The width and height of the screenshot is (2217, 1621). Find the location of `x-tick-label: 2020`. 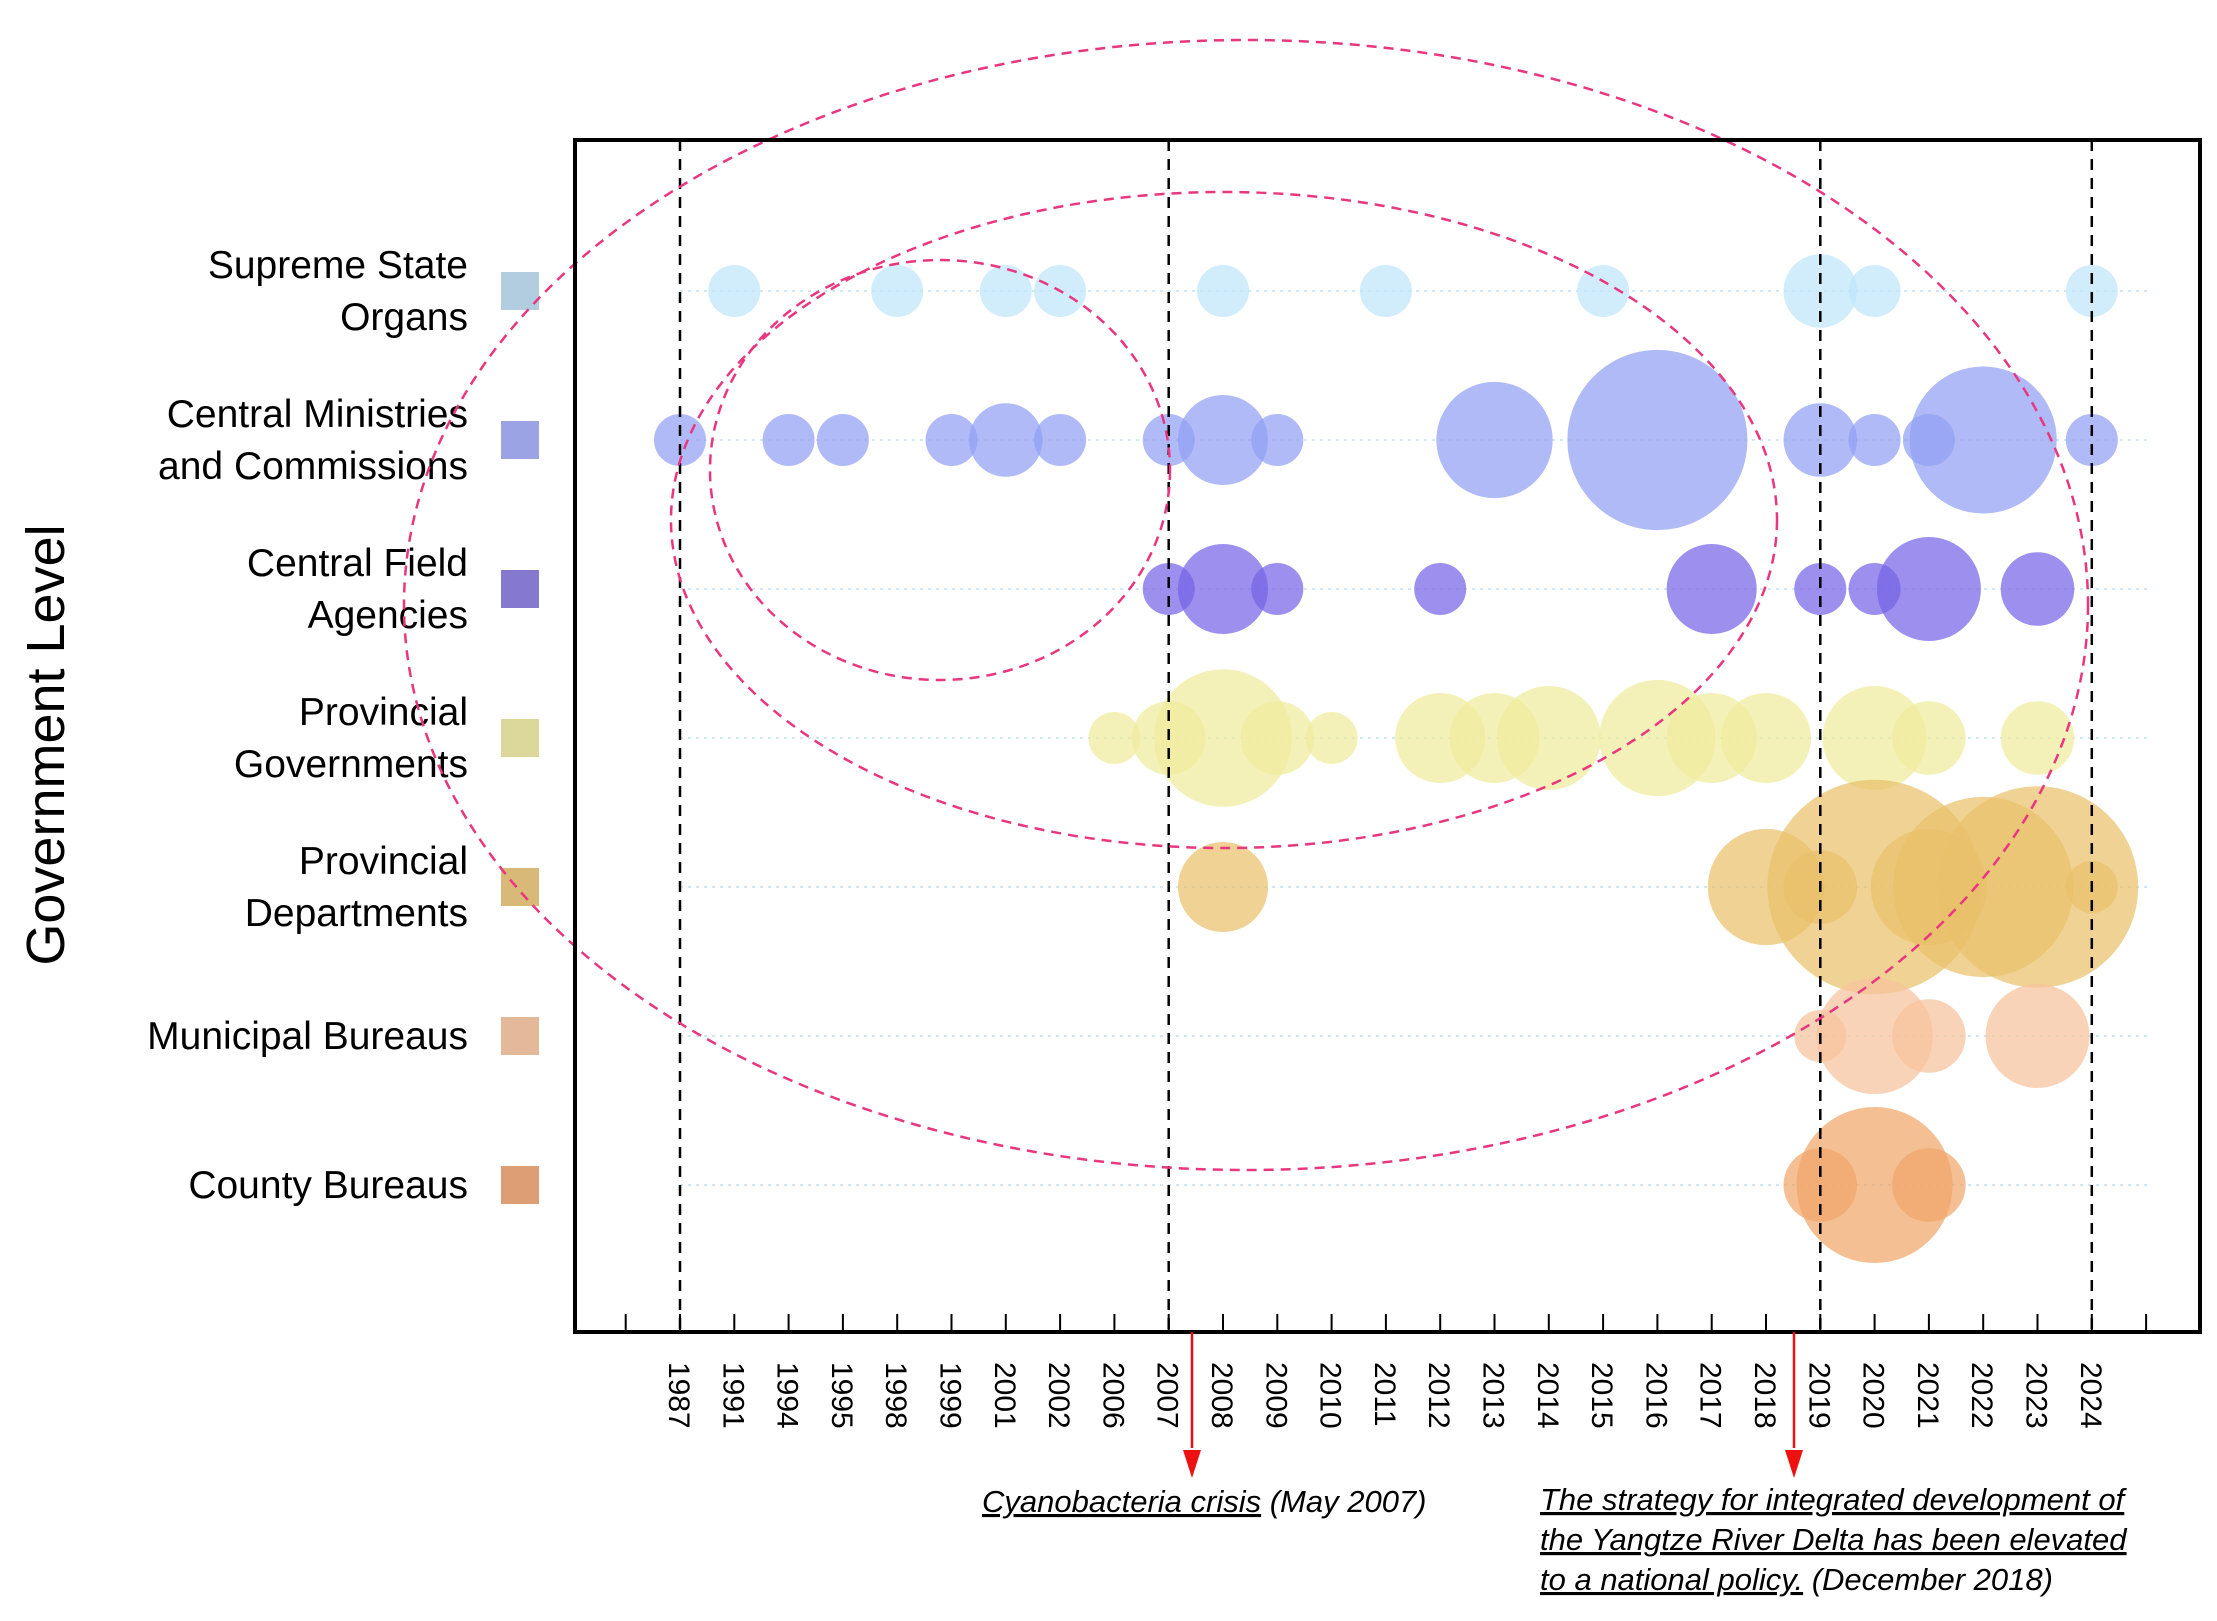

x-tick-label: 2020 is located at coordinates (1873, 1395).